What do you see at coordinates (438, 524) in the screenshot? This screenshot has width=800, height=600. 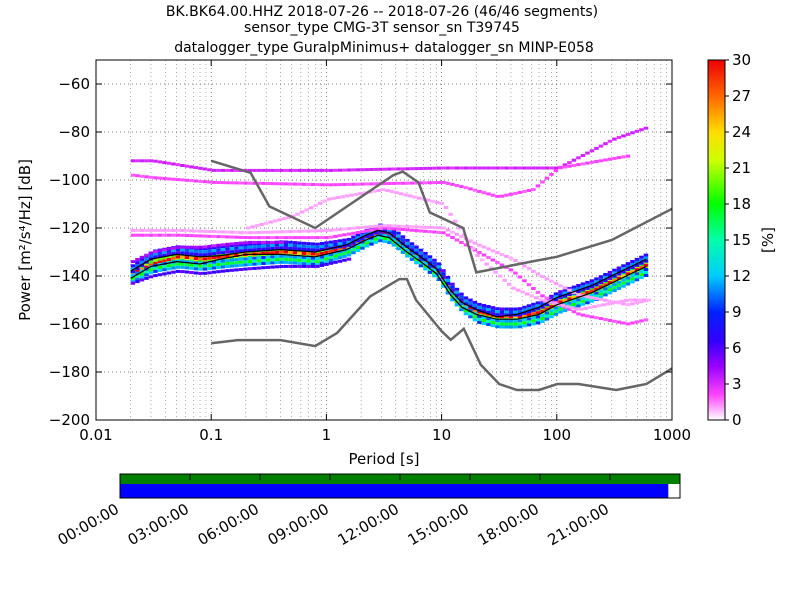 I see `timeline-tick-label: 15:00:00` at bounding box center [438, 524].